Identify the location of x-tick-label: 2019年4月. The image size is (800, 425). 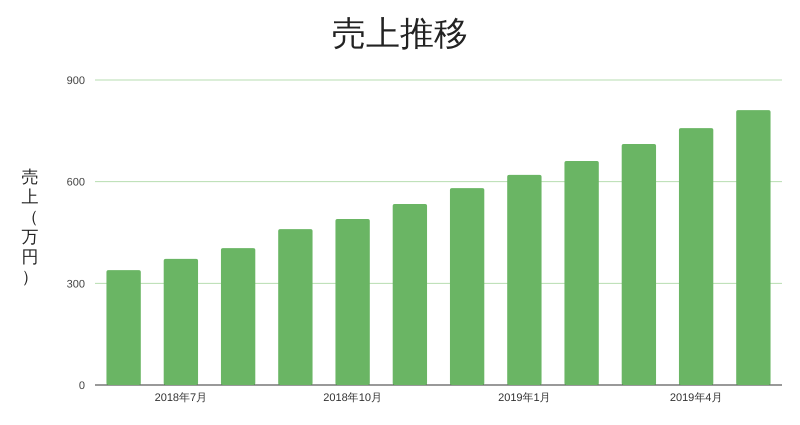
(696, 398).